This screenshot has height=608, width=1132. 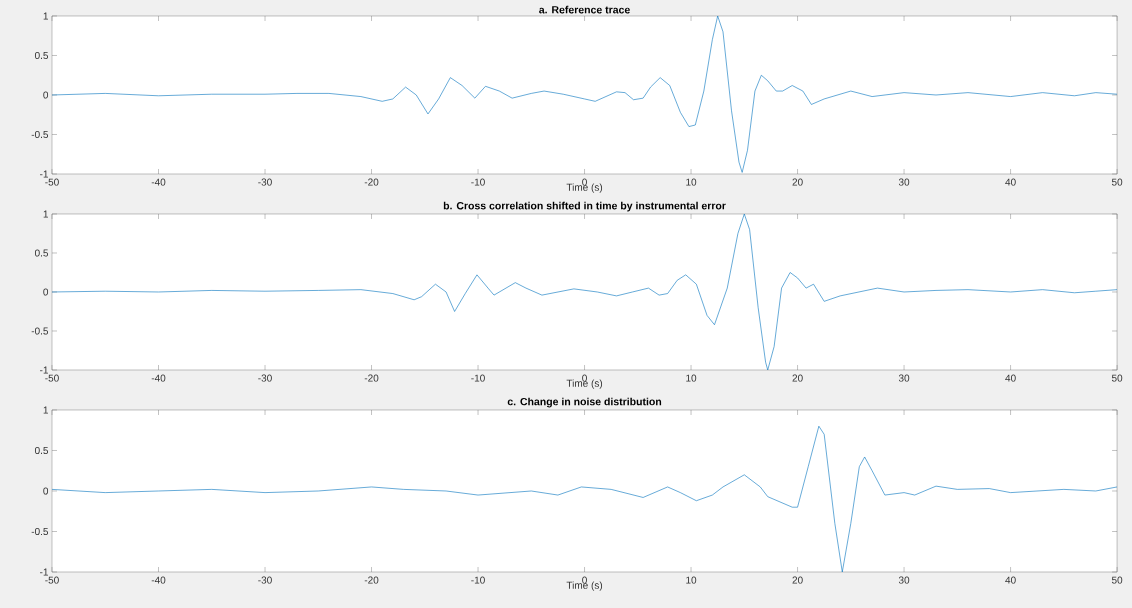 What do you see at coordinates (584, 206) in the screenshot?
I see `chart-title: b. Cross correlation shifted in time by instrumental error` at bounding box center [584, 206].